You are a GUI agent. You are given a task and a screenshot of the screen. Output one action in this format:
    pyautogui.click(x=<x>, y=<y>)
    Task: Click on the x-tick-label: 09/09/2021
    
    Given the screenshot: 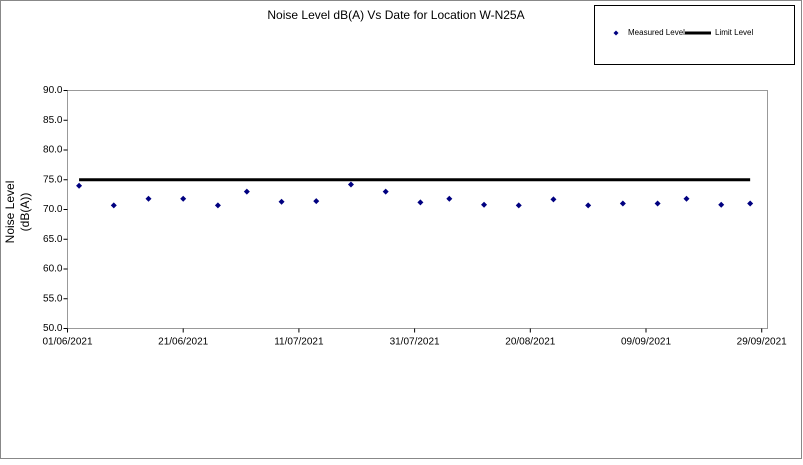 What is the action you would take?
    pyautogui.click(x=646, y=342)
    